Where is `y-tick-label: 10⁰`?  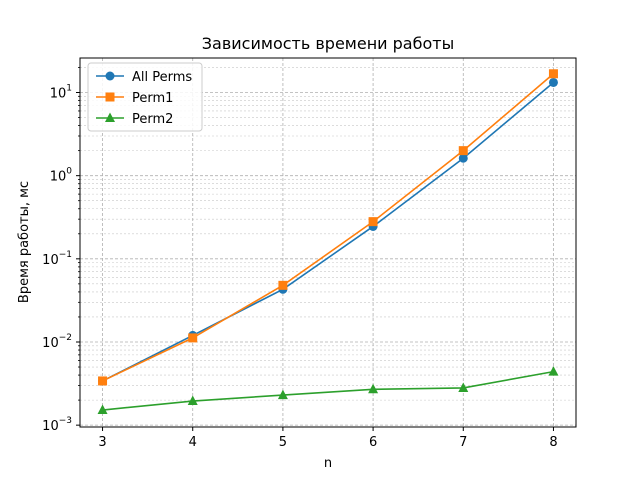
y-tick-label: 10⁰ is located at coordinates (61, 176).